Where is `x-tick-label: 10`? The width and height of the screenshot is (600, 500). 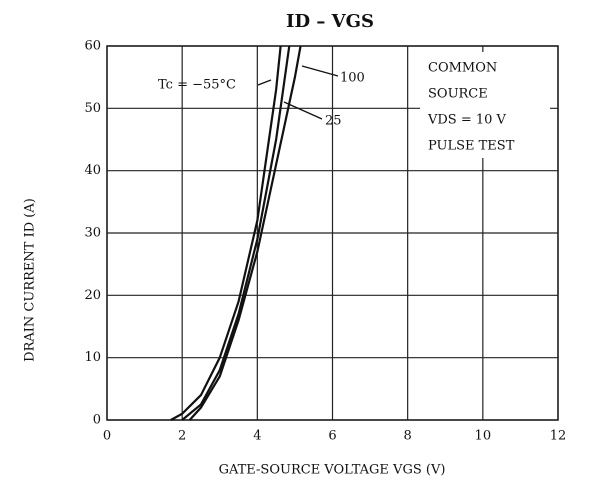 x-tick-label: 10 is located at coordinates (483, 436).